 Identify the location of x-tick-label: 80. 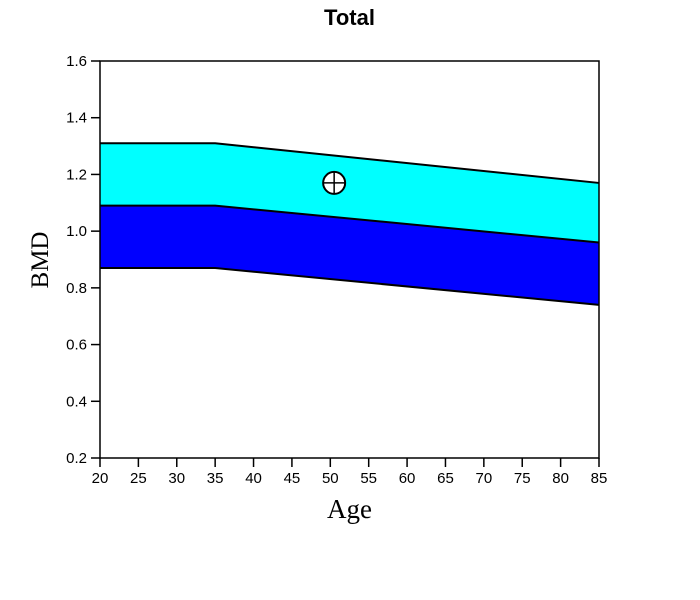
(560, 478).